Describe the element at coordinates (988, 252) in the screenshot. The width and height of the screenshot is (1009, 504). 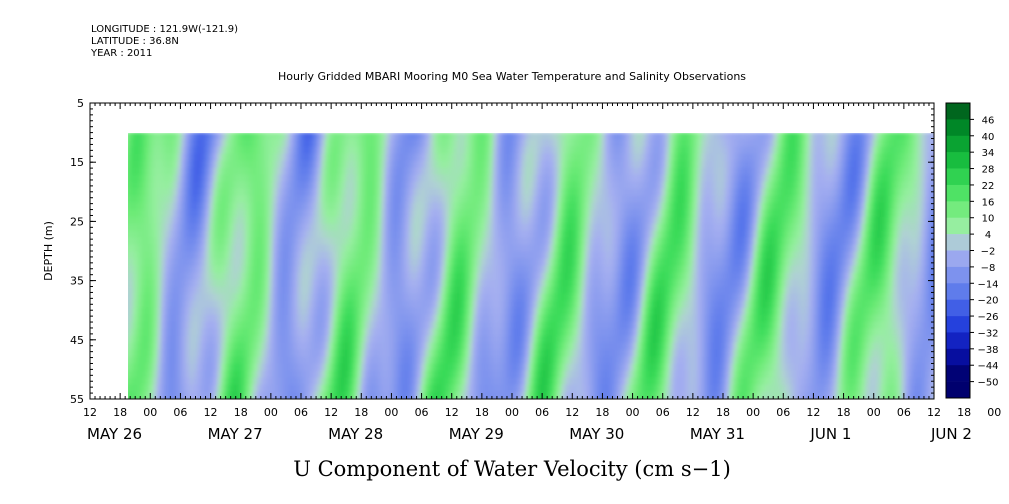
I see `colorbar-label: −2` at that location.